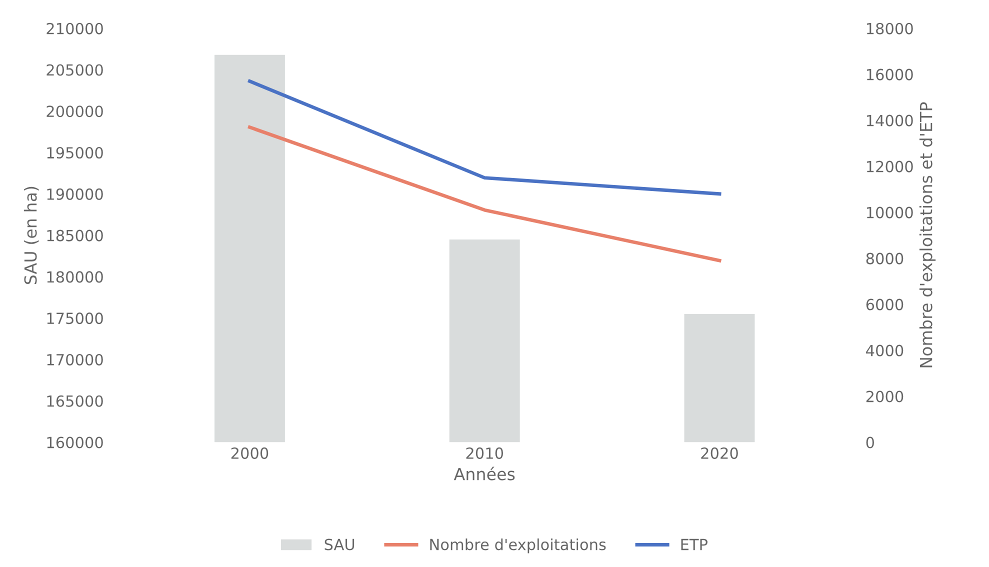  Describe the element at coordinates (694, 544) in the screenshot. I see `legend-label: ETP` at that location.